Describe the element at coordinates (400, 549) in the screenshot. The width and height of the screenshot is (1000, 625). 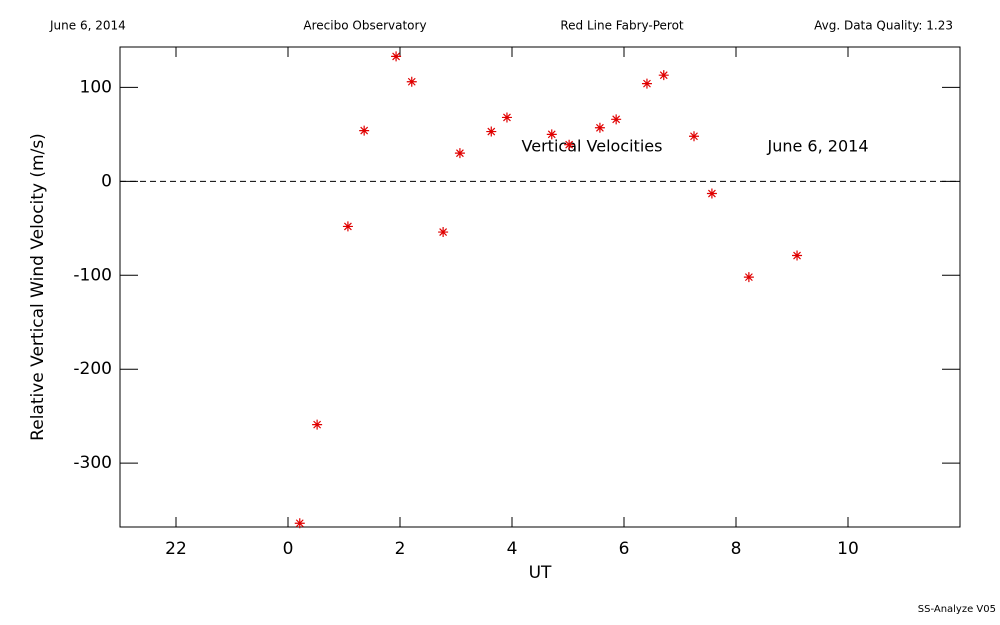
I see `x-tick-label: 2` at that location.